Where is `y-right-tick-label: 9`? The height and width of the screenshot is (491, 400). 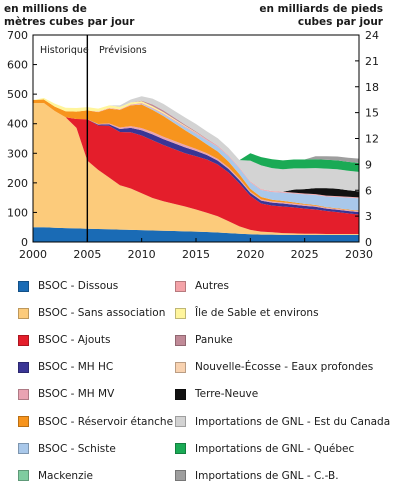
y-right-tick-label: 9 is located at coordinates (368, 164).